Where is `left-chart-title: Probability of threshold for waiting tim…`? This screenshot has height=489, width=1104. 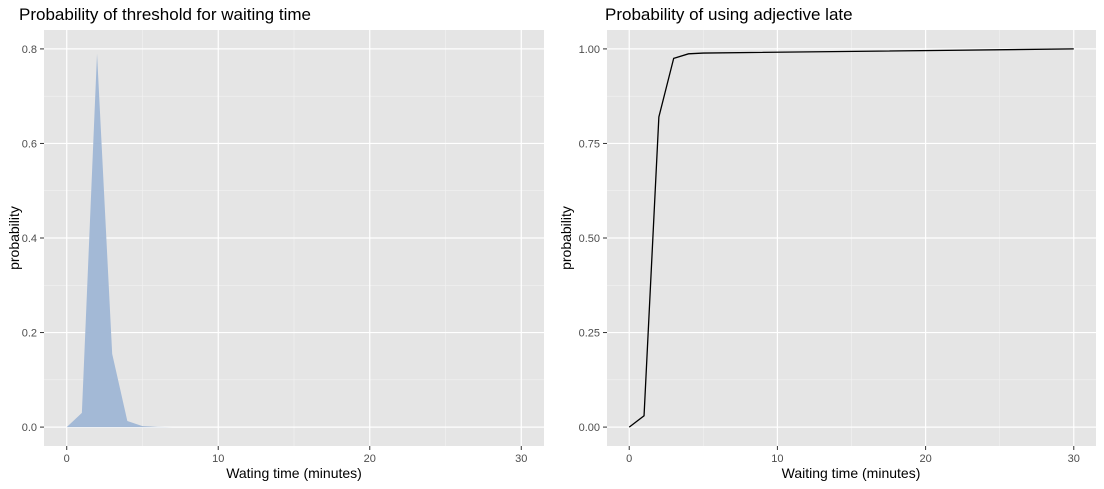 left-chart-title: Probability of threshold for waiting tim… is located at coordinates (165, 14).